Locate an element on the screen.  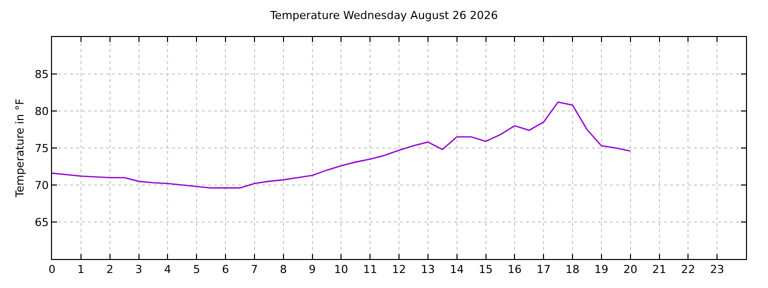
x-tick-label: 22 is located at coordinates (688, 269).